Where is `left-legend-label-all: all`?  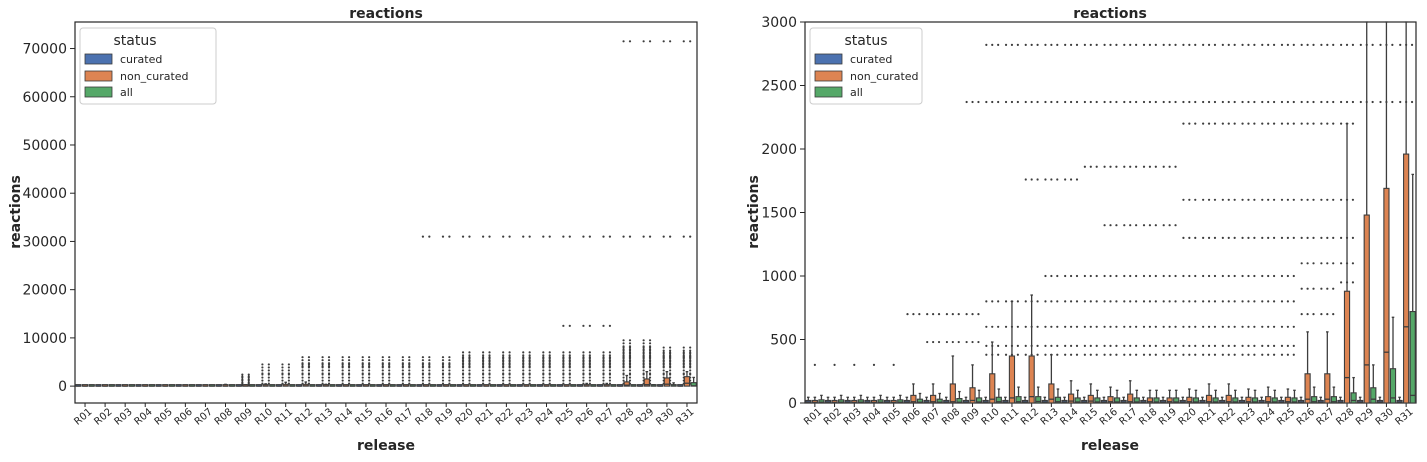 left-legend-label-all: all is located at coordinates (126, 92).